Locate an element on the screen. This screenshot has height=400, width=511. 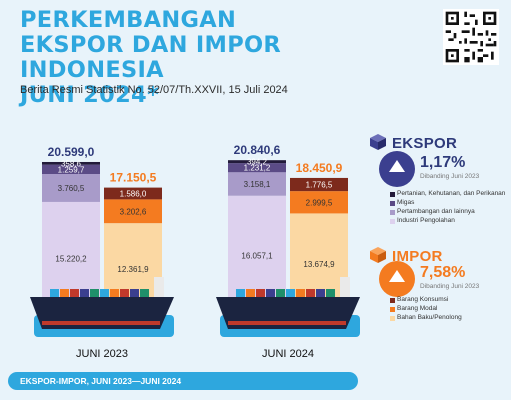
ekspor-segment-label: 1.231,2 is located at coordinates (257, 168).